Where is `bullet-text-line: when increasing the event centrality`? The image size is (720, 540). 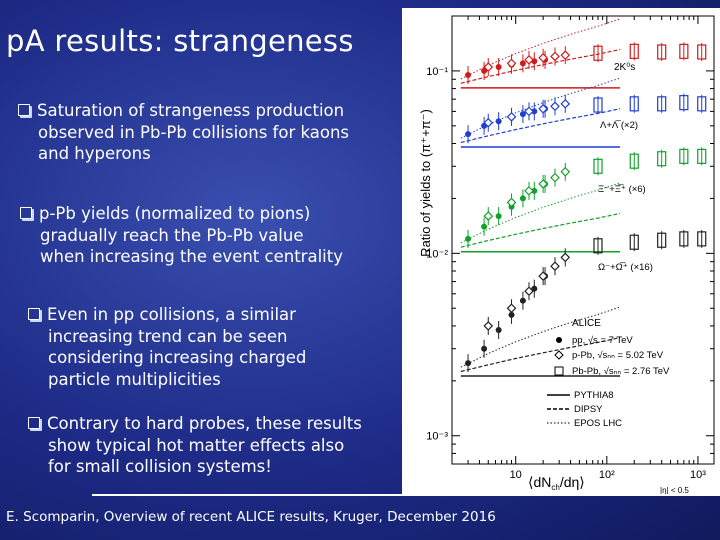 bullet-text-line: when increasing the event centrality is located at coordinates (191, 256).